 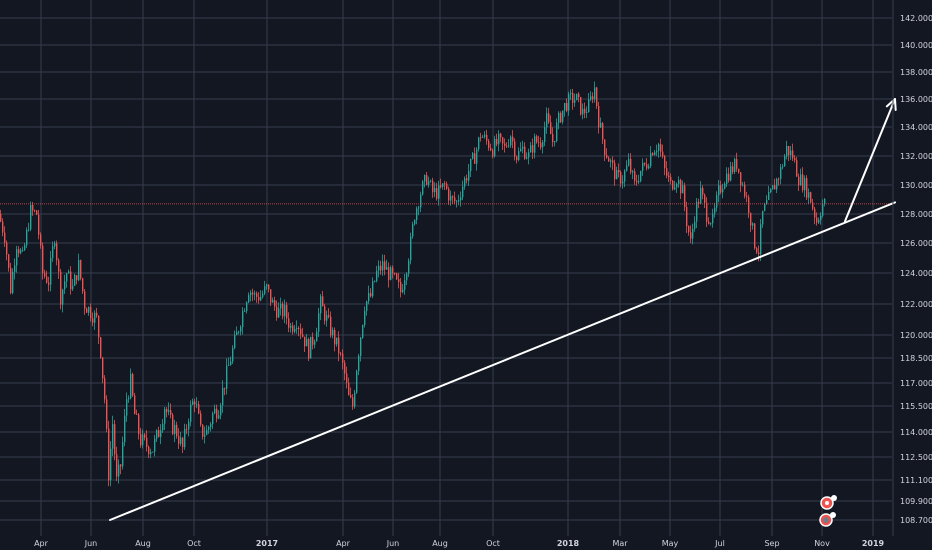 I want to click on y-tick-label: 126.000, so click(x=916, y=243).